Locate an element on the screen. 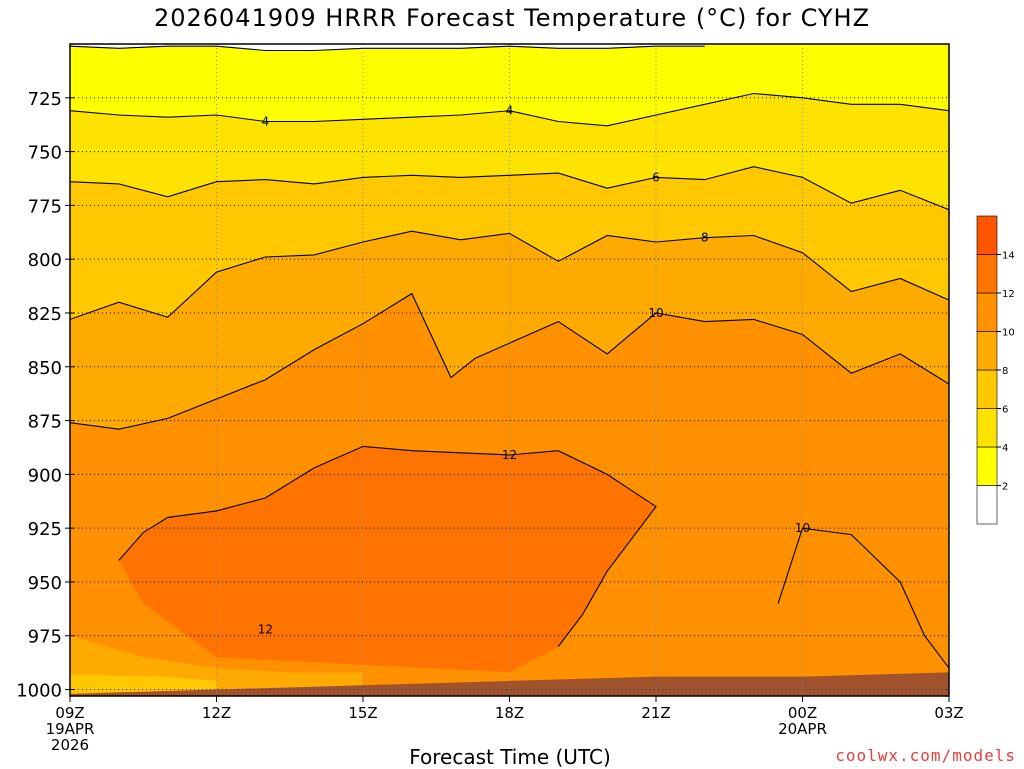 This screenshot has height=769, width=1024. y-tick-label: 925 is located at coordinates (45, 529).